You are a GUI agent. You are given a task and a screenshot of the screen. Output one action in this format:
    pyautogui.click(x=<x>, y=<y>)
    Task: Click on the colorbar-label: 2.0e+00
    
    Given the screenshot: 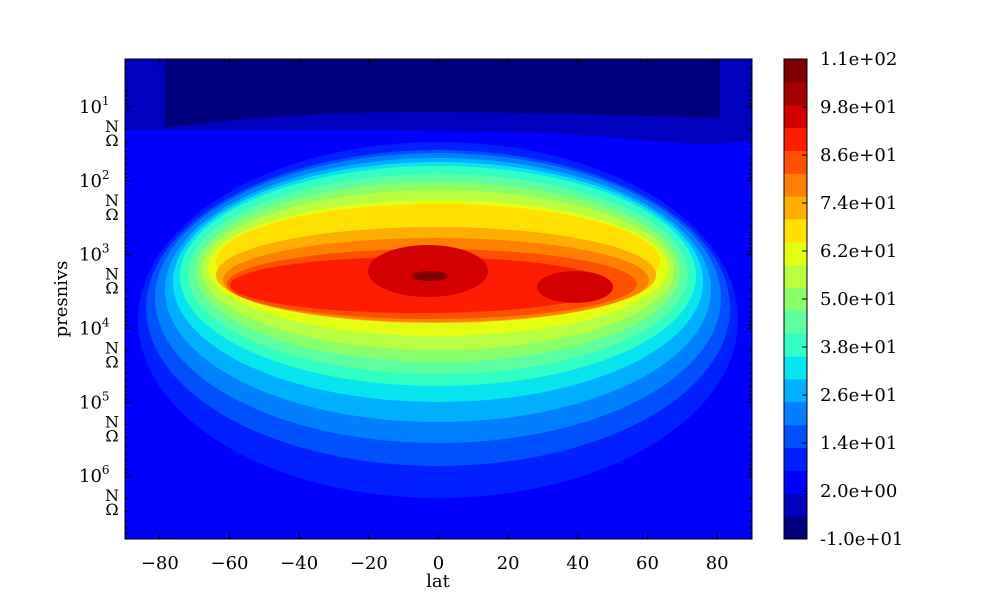 What is the action you would take?
    pyautogui.click(x=858, y=491)
    